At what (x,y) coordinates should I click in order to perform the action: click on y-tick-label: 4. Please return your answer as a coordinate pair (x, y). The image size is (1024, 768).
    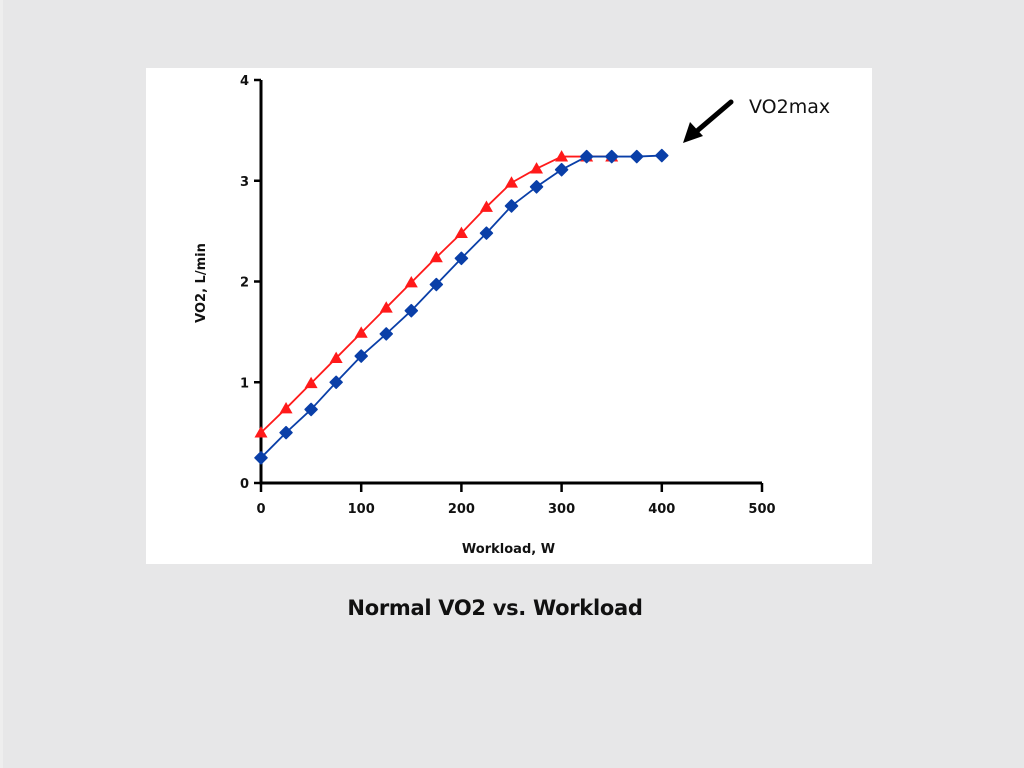
    Looking at the image, I should click on (244, 81).